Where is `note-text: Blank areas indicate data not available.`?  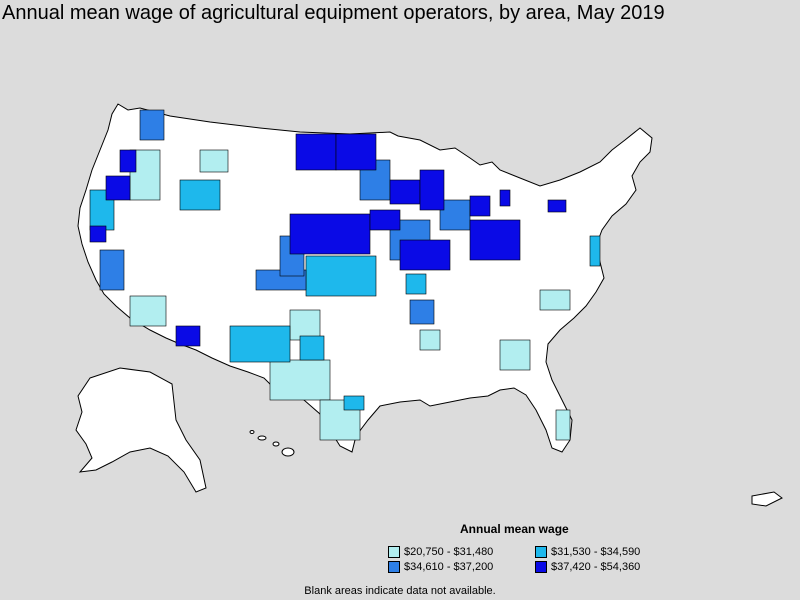
note-text: Blank areas indicate data not available. is located at coordinates (400, 591).